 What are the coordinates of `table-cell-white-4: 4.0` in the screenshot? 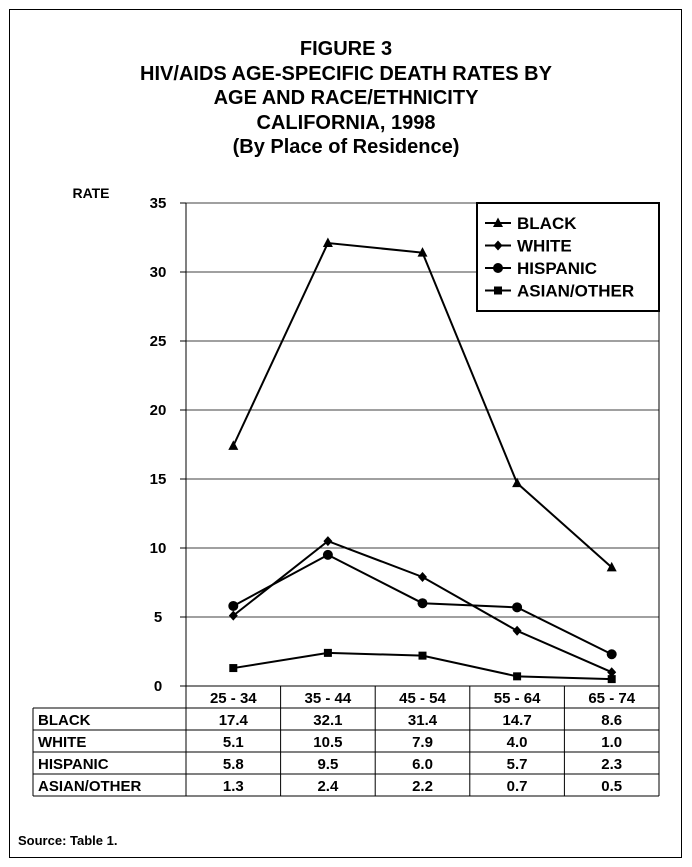 It's located at (517, 742).